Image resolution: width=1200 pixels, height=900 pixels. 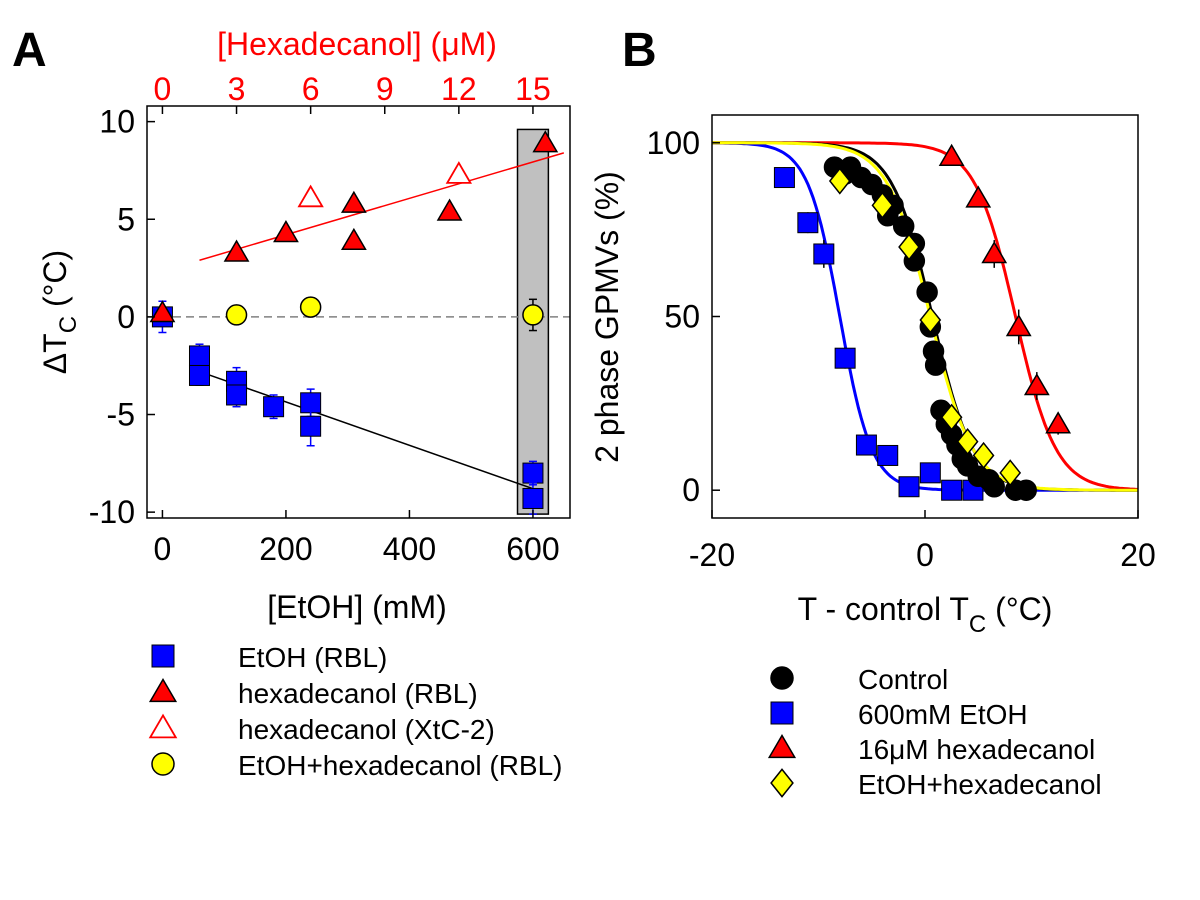 What do you see at coordinates (409, 549) in the screenshot?
I see `x-tick-label: 400` at bounding box center [409, 549].